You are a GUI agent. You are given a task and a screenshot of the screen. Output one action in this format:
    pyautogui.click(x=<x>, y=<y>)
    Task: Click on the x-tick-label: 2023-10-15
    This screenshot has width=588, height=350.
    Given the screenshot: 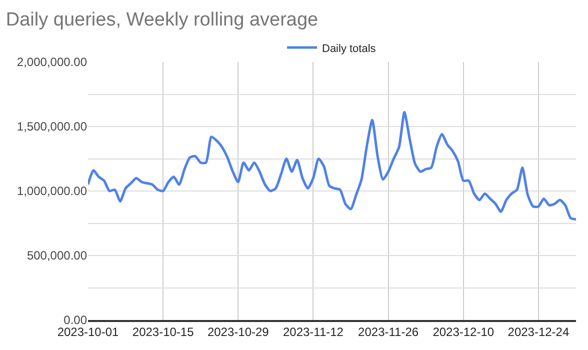 What is the action you would take?
    pyautogui.click(x=163, y=332)
    